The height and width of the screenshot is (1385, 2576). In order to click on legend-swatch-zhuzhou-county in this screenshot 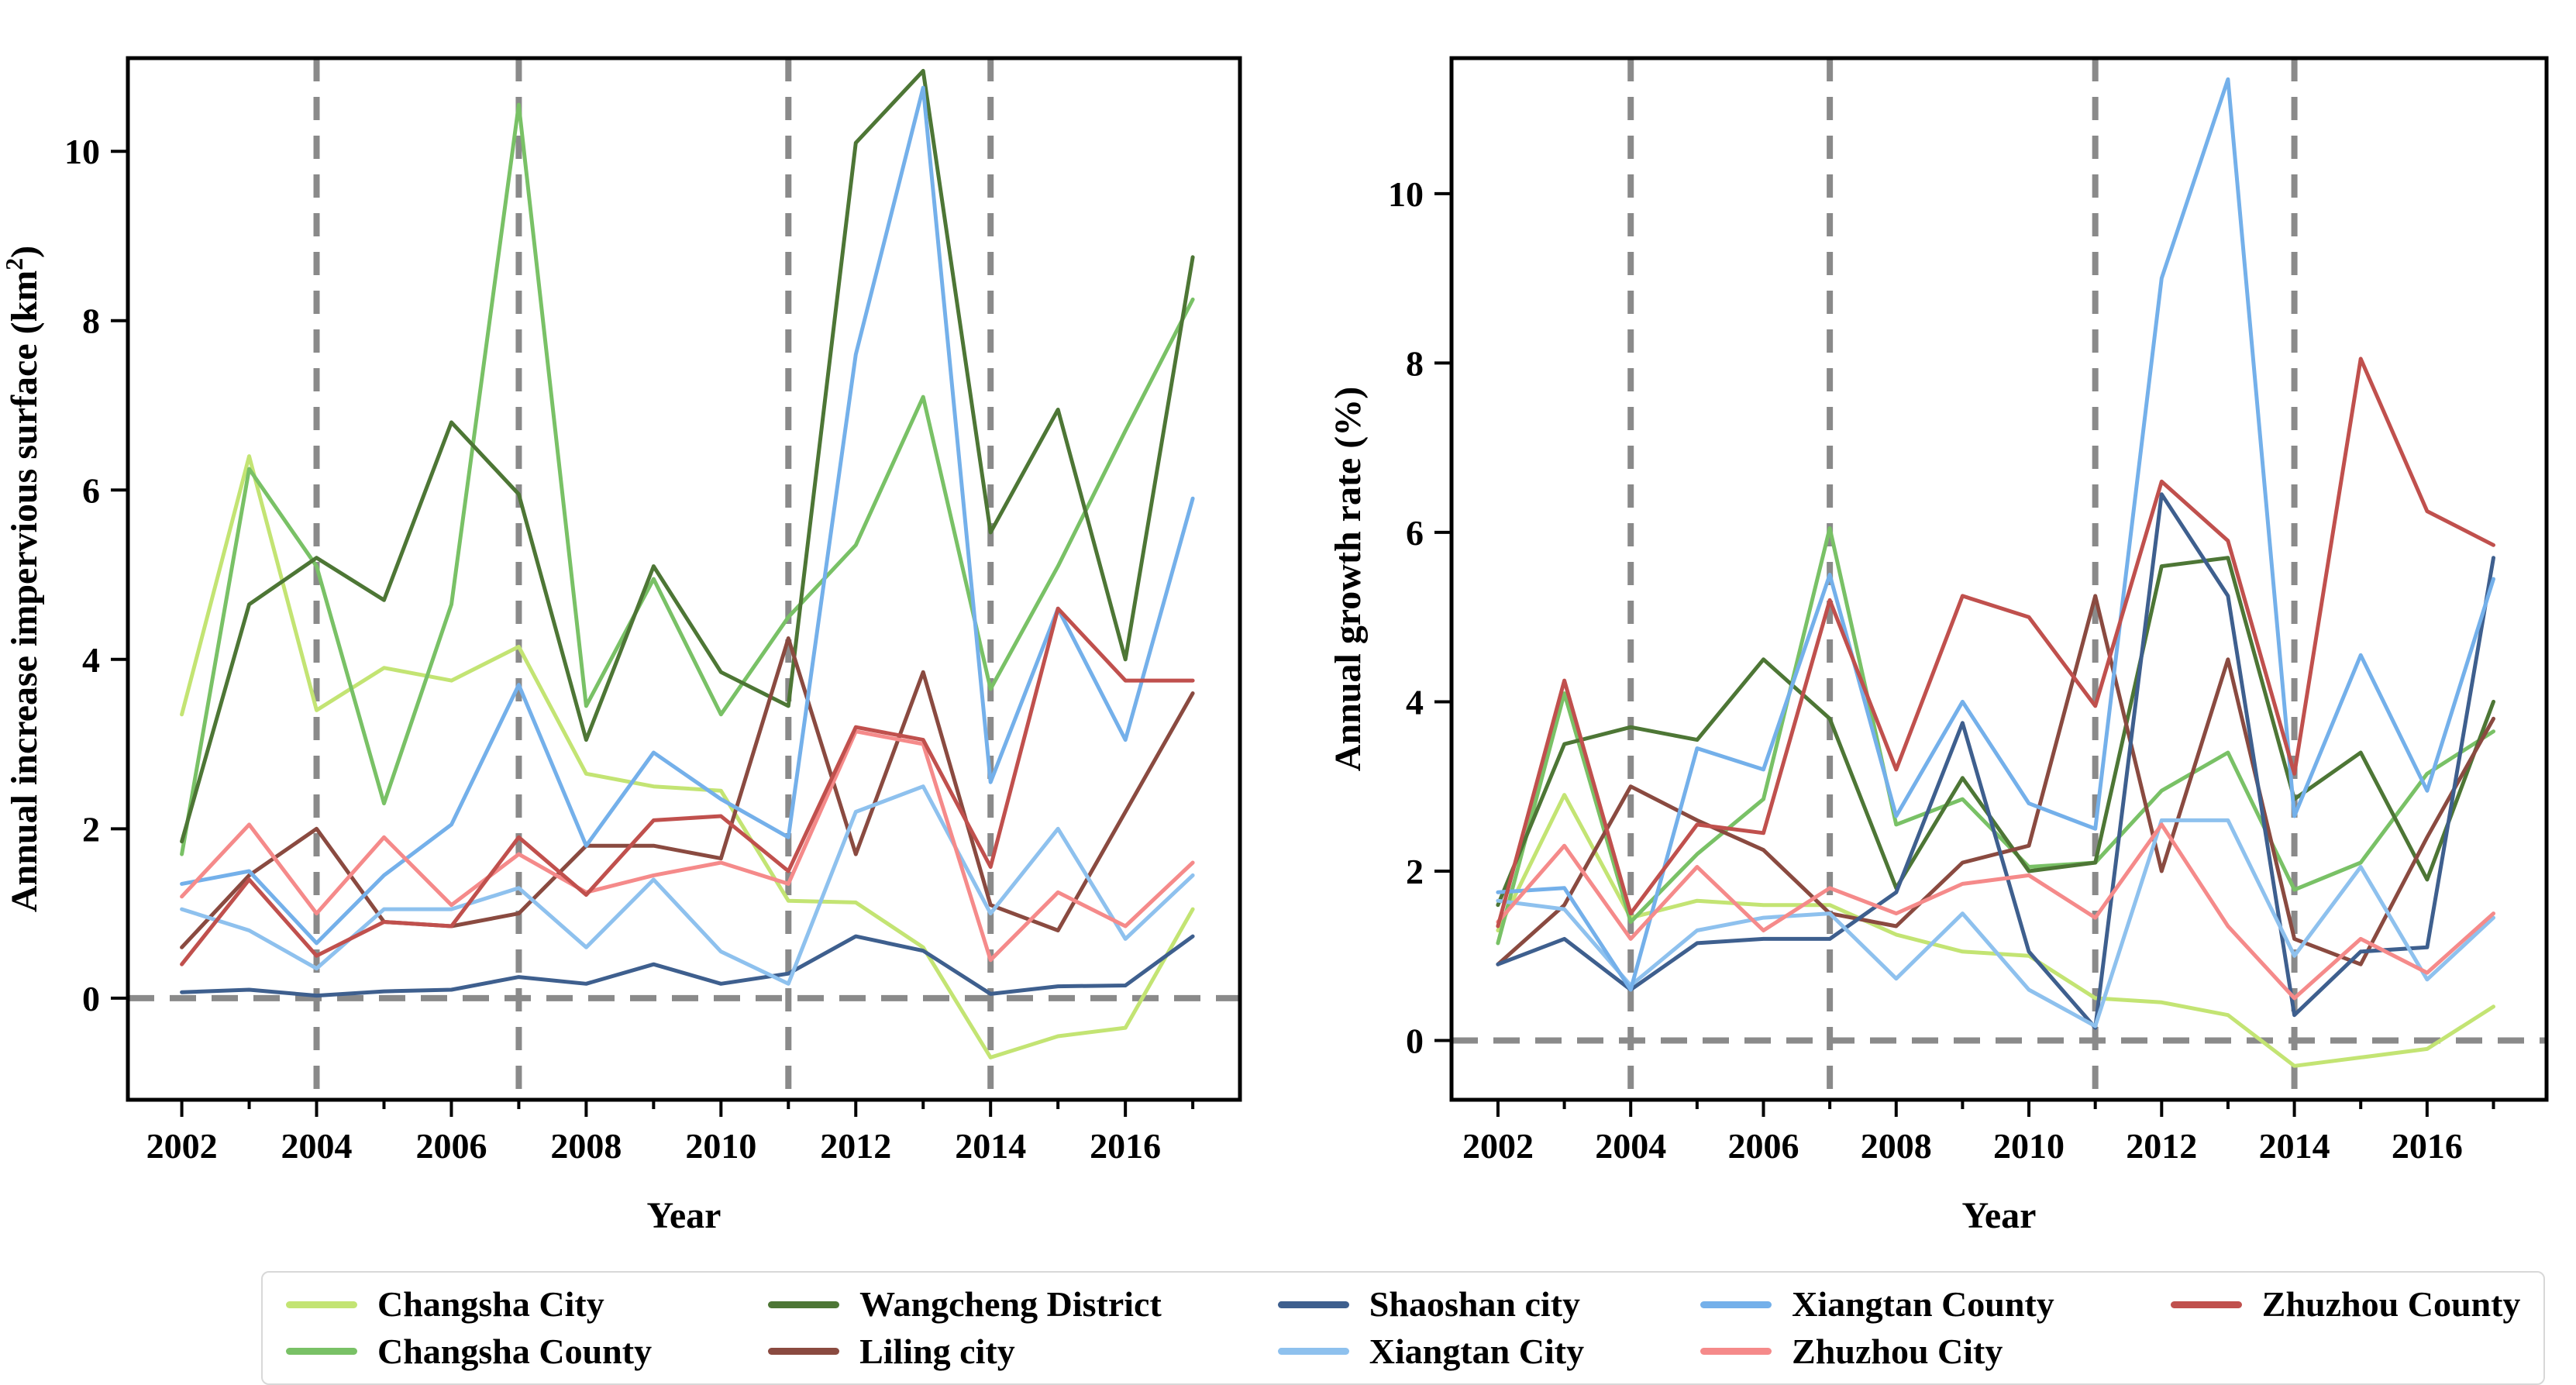, I will do `click(2206, 1304)`.